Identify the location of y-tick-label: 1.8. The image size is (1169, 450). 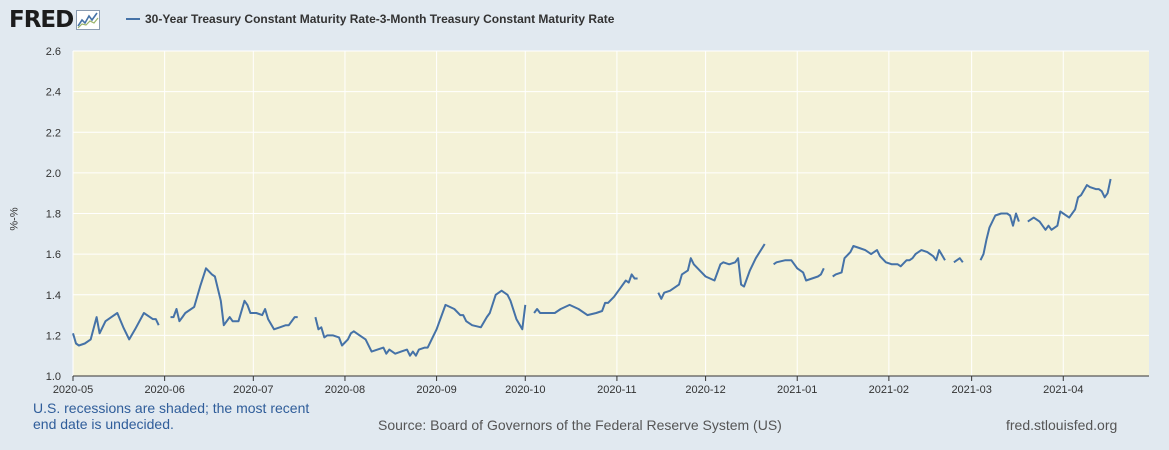
(53, 215).